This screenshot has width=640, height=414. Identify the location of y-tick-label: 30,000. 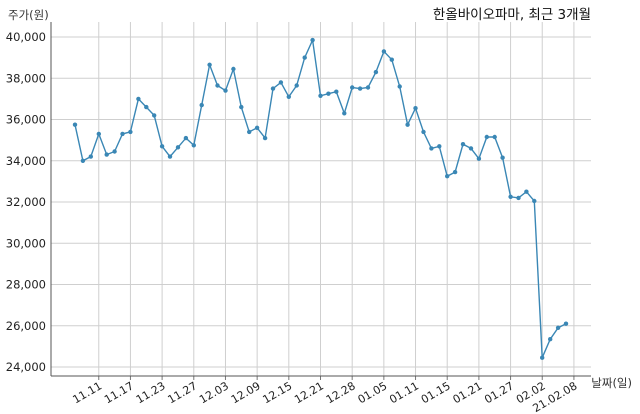
(26, 243).